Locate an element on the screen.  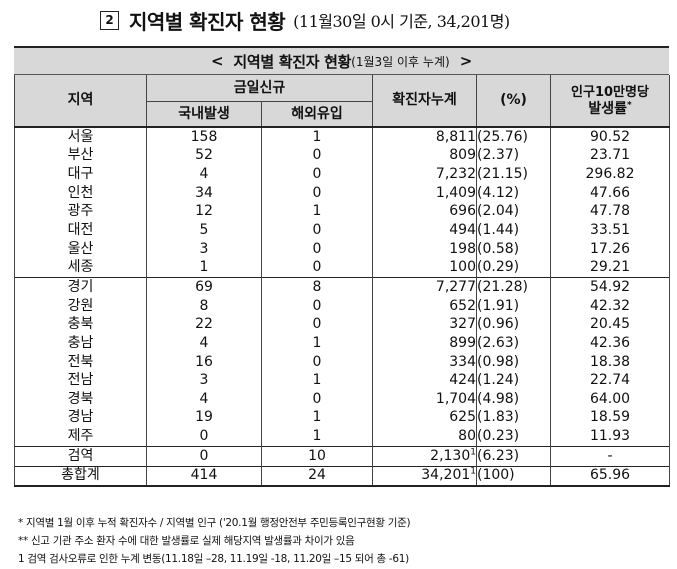
overseas-cell-value: 24 is located at coordinates (317, 475).